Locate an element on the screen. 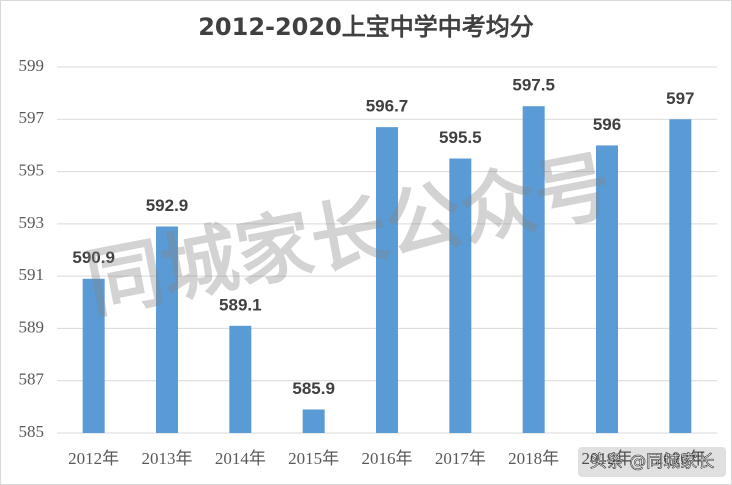 This screenshot has width=732, height=485. y-tick-label: 595 is located at coordinates (32, 169).